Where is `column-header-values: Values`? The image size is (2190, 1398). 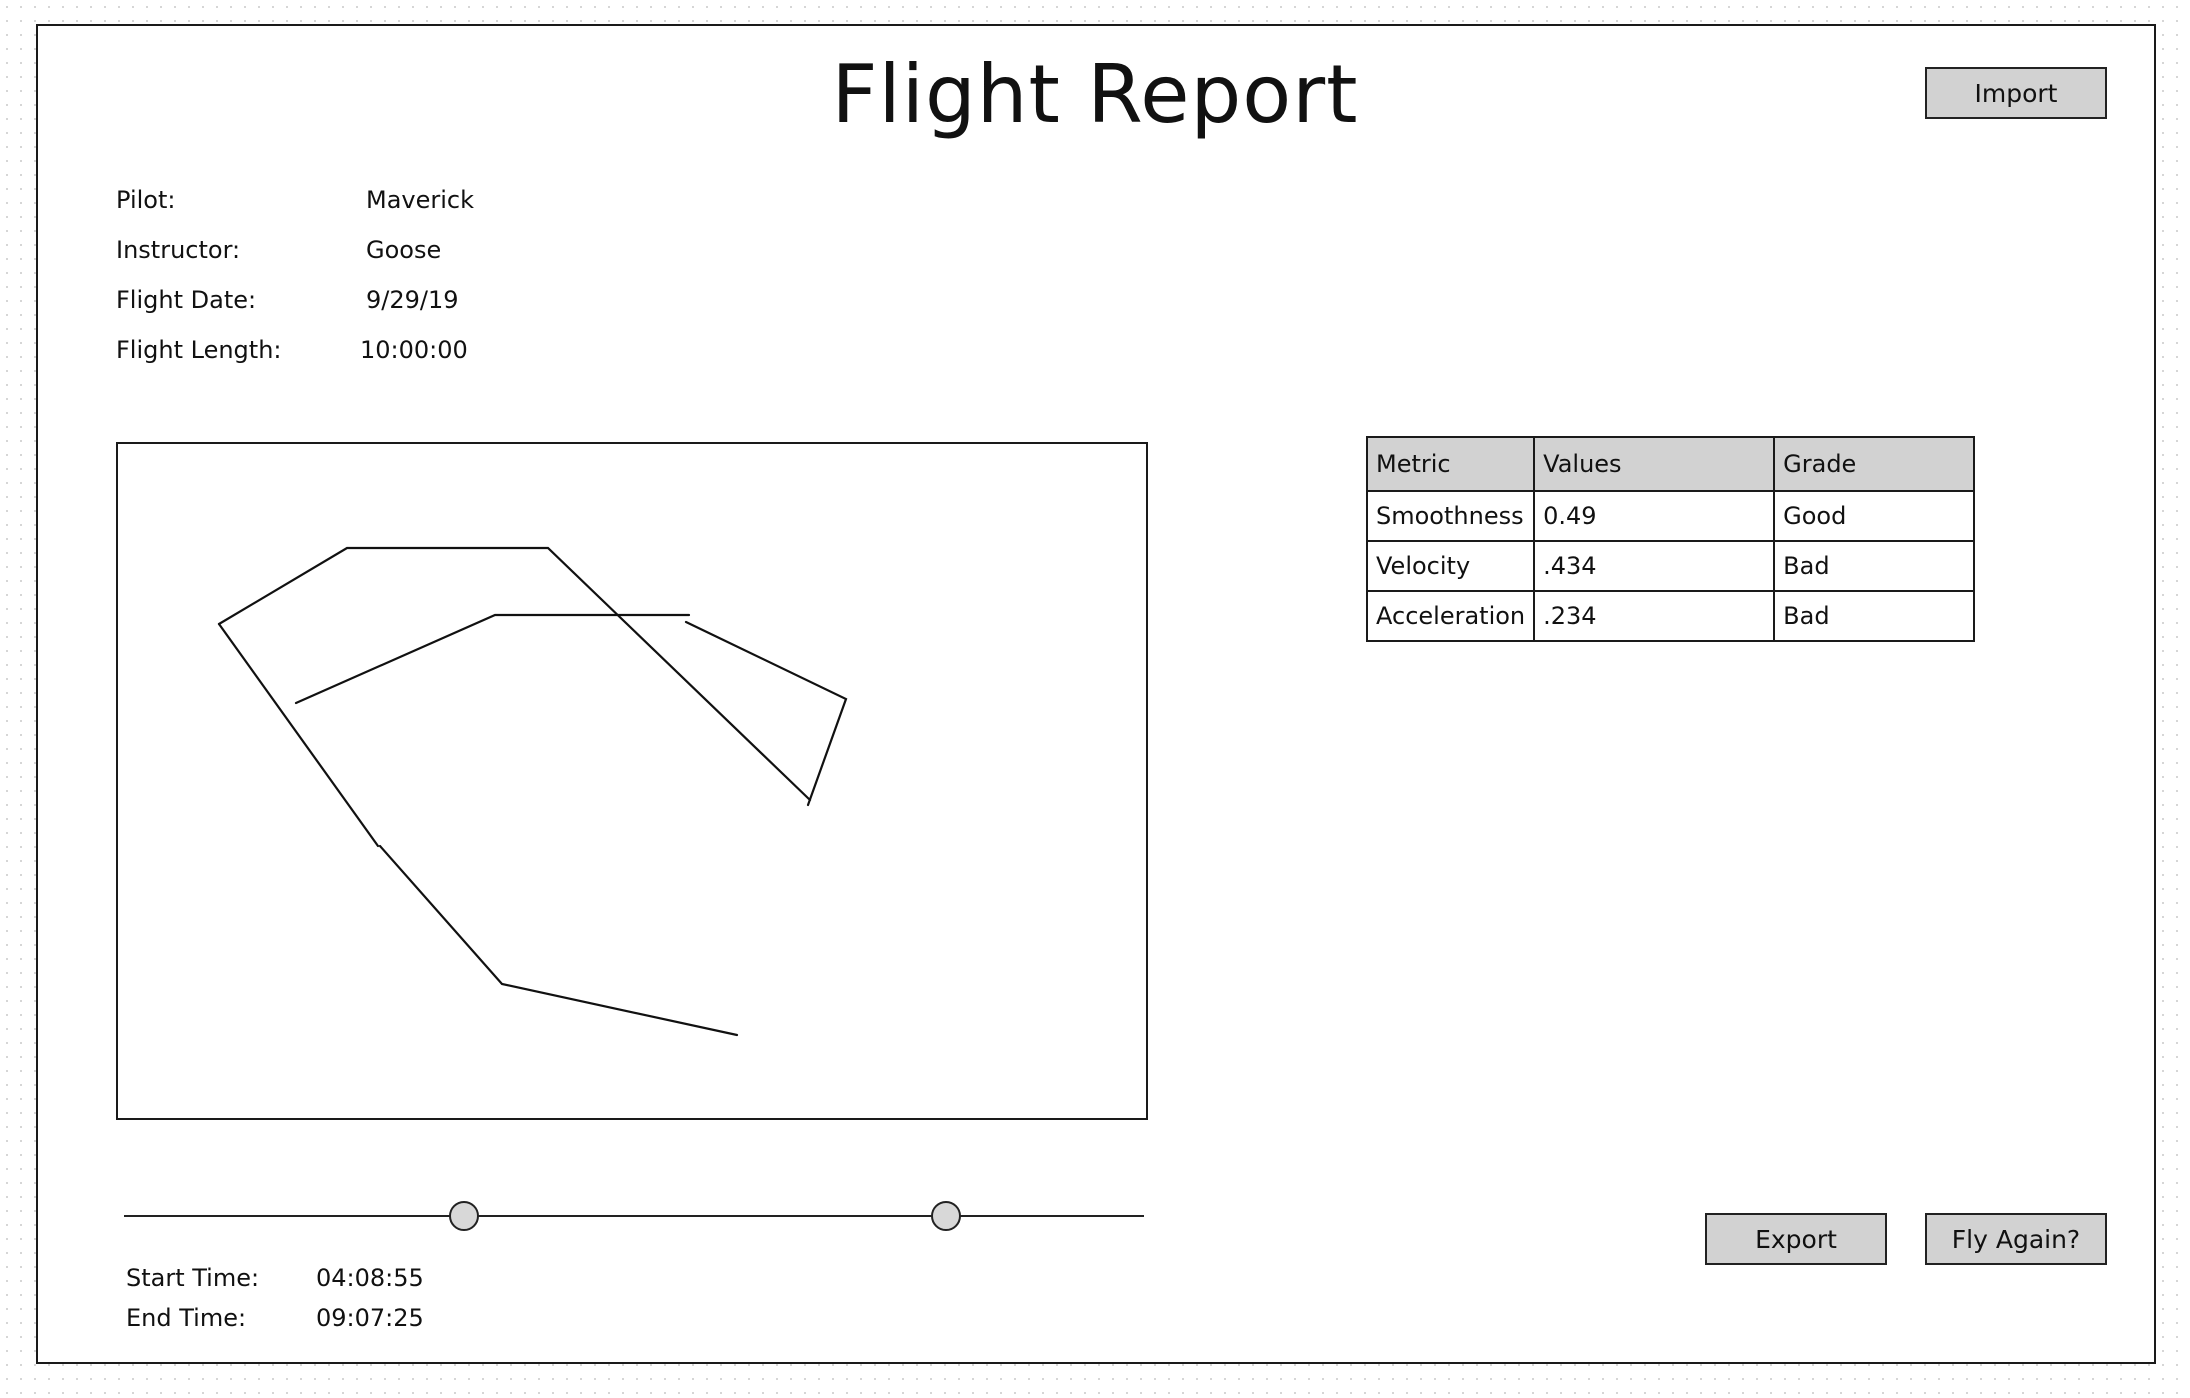
column-header-values: Values is located at coordinates (1654, 464).